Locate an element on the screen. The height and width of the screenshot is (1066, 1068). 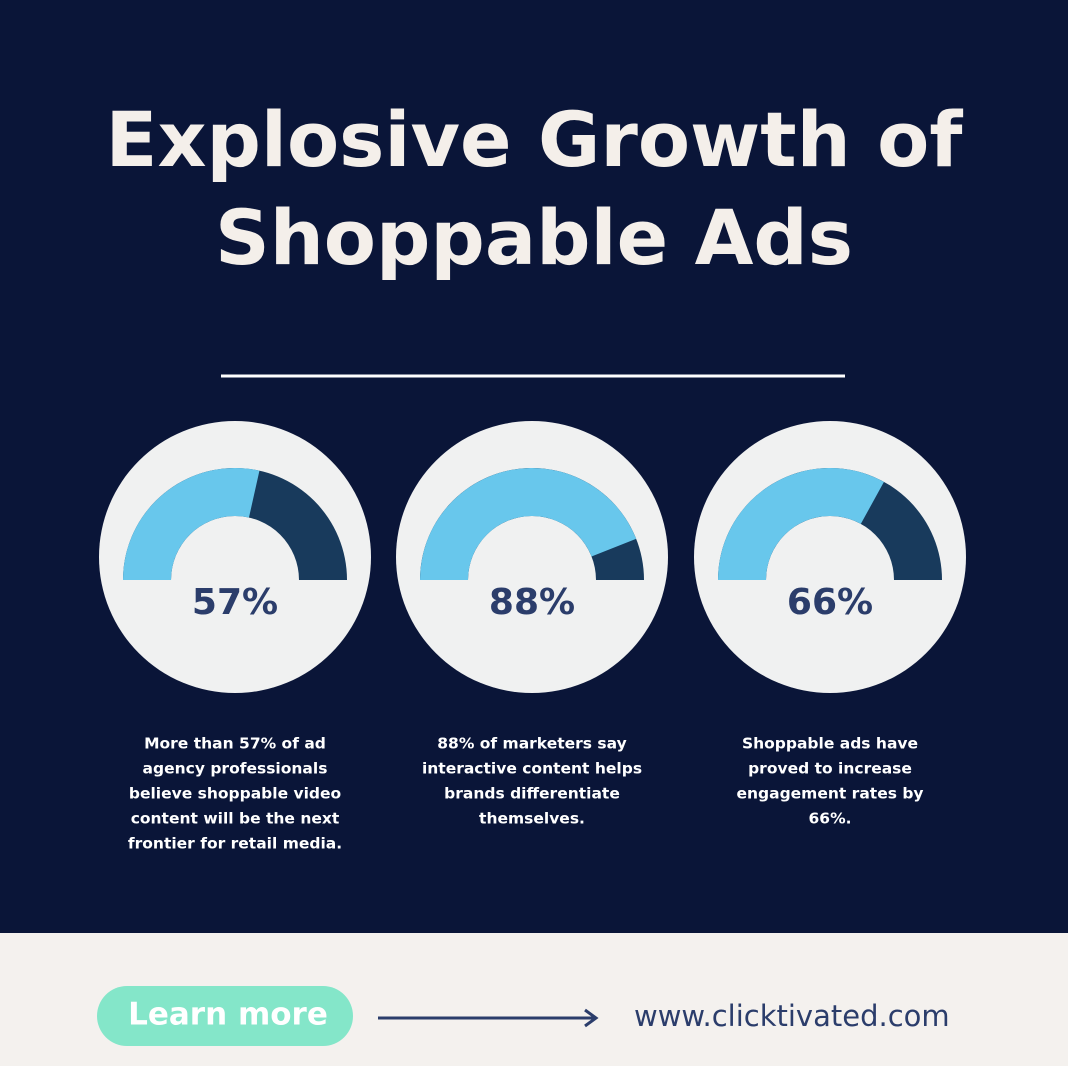
arrow-head is located at coordinates (591, 1018).